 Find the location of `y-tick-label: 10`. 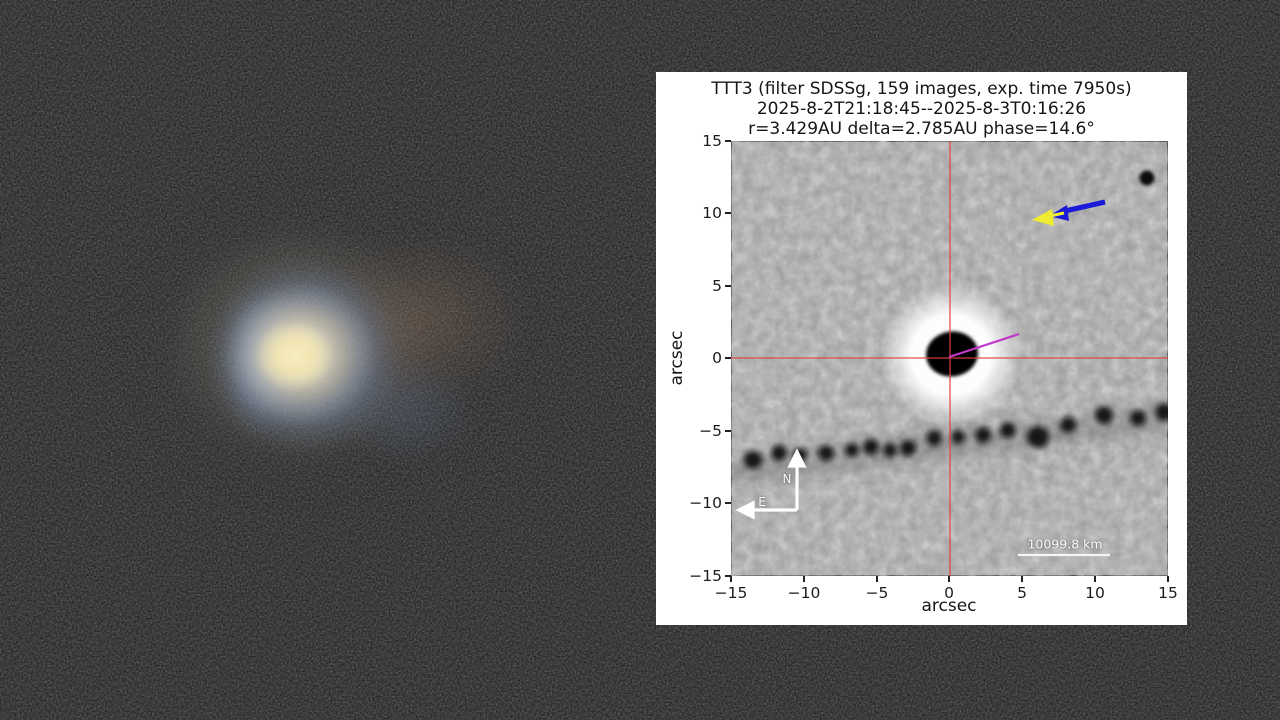

y-tick-label: 10 is located at coordinates (712, 213).